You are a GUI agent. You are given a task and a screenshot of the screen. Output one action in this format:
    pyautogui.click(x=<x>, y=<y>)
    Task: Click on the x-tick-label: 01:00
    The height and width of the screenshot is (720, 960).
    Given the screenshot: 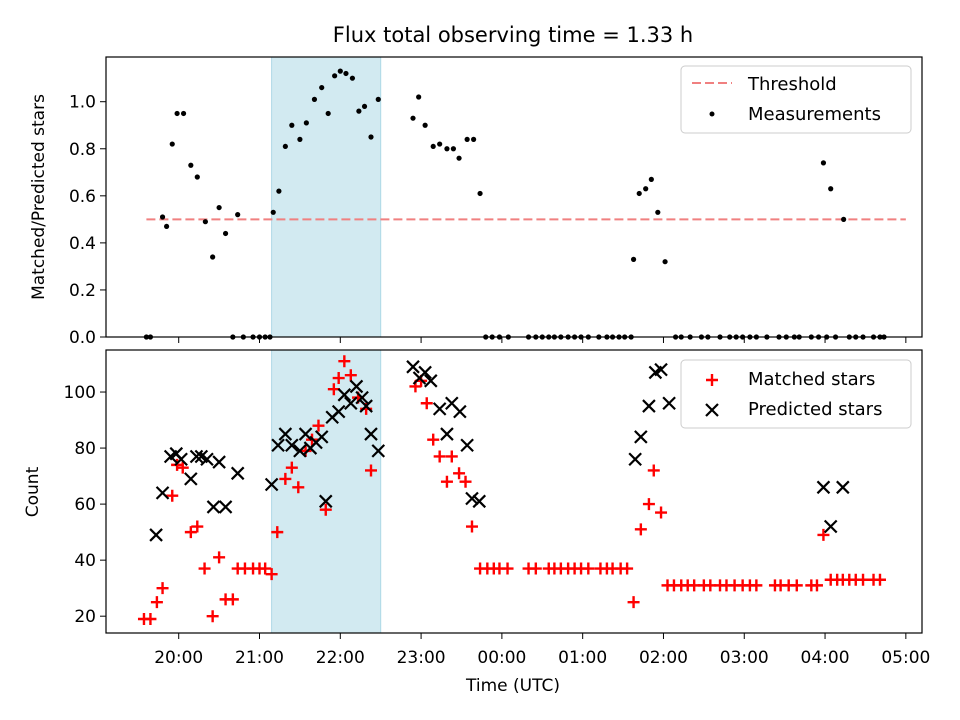 What is the action you would take?
    pyautogui.click(x=582, y=658)
    